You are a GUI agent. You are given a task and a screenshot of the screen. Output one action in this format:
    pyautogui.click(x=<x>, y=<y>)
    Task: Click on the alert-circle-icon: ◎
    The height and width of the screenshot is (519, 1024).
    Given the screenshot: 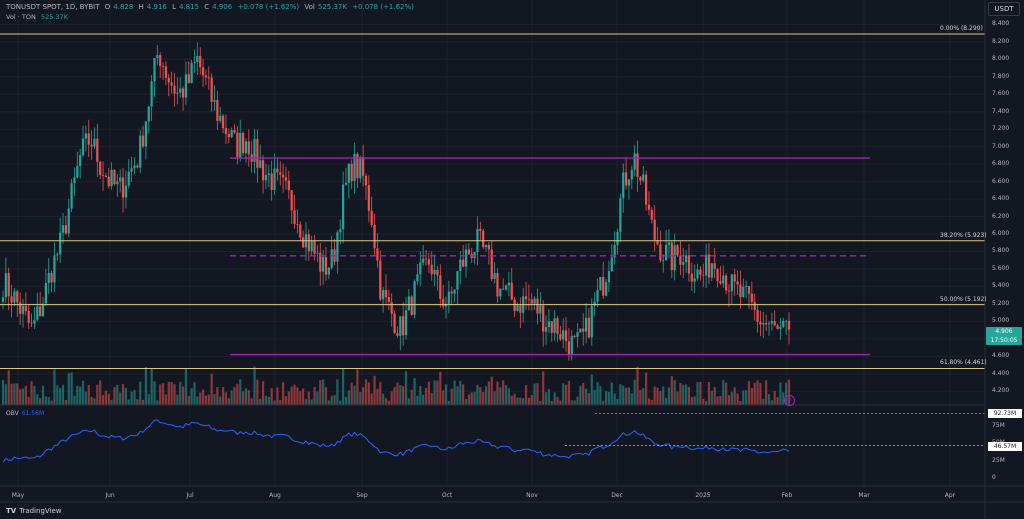 What is the action you would take?
    pyautogui.click(x=789, y=400)
    